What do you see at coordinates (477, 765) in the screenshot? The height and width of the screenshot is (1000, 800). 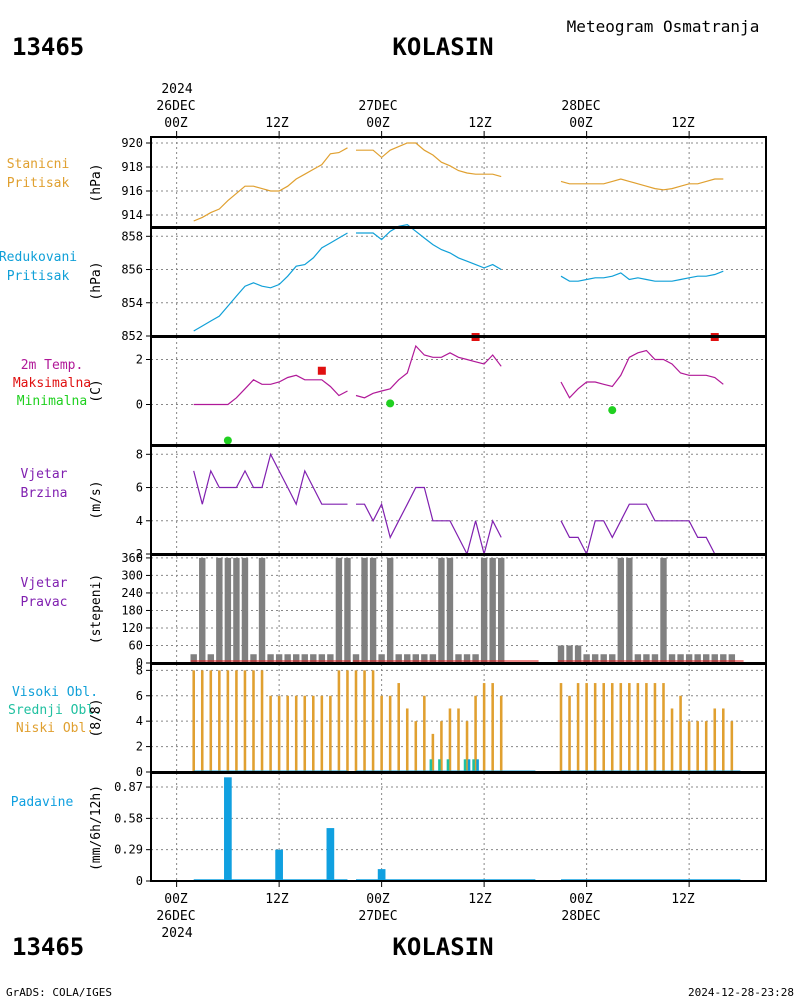 I see `high-cloud-bar` at bounding box center [477, 765].